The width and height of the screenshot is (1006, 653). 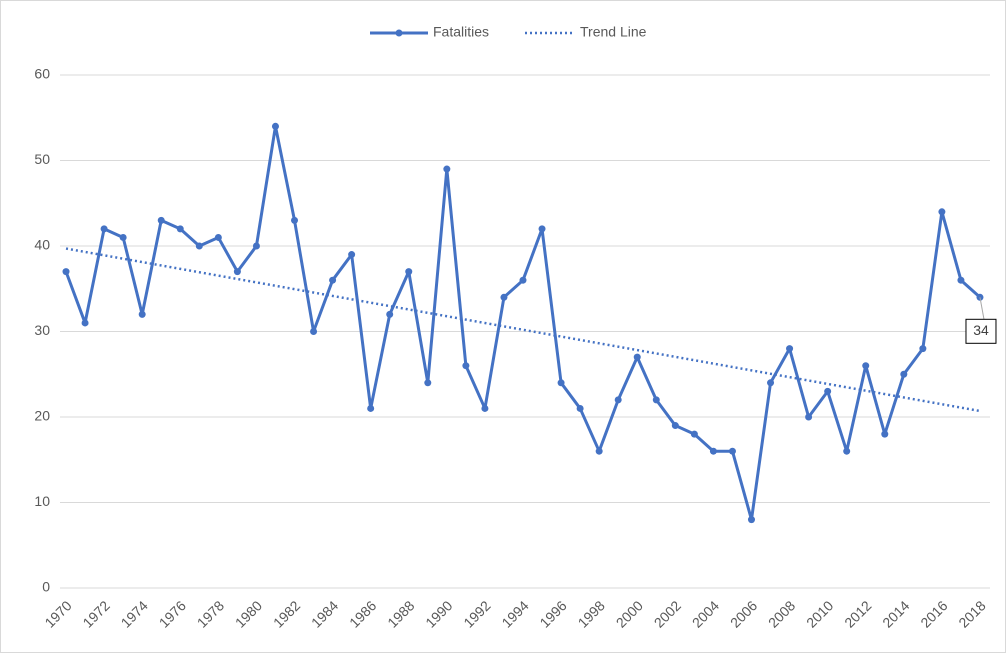 What do you see at coordinates (461, 32) in the screenshot?
I see `legend-label: Fatalities` at bounding box center [461, 32].